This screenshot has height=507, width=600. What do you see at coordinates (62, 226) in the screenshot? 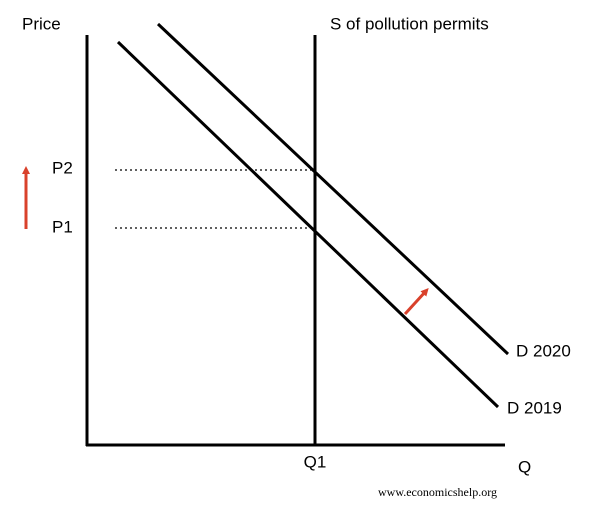
I see `p1-label: P1` at bounding box center [62, 226].